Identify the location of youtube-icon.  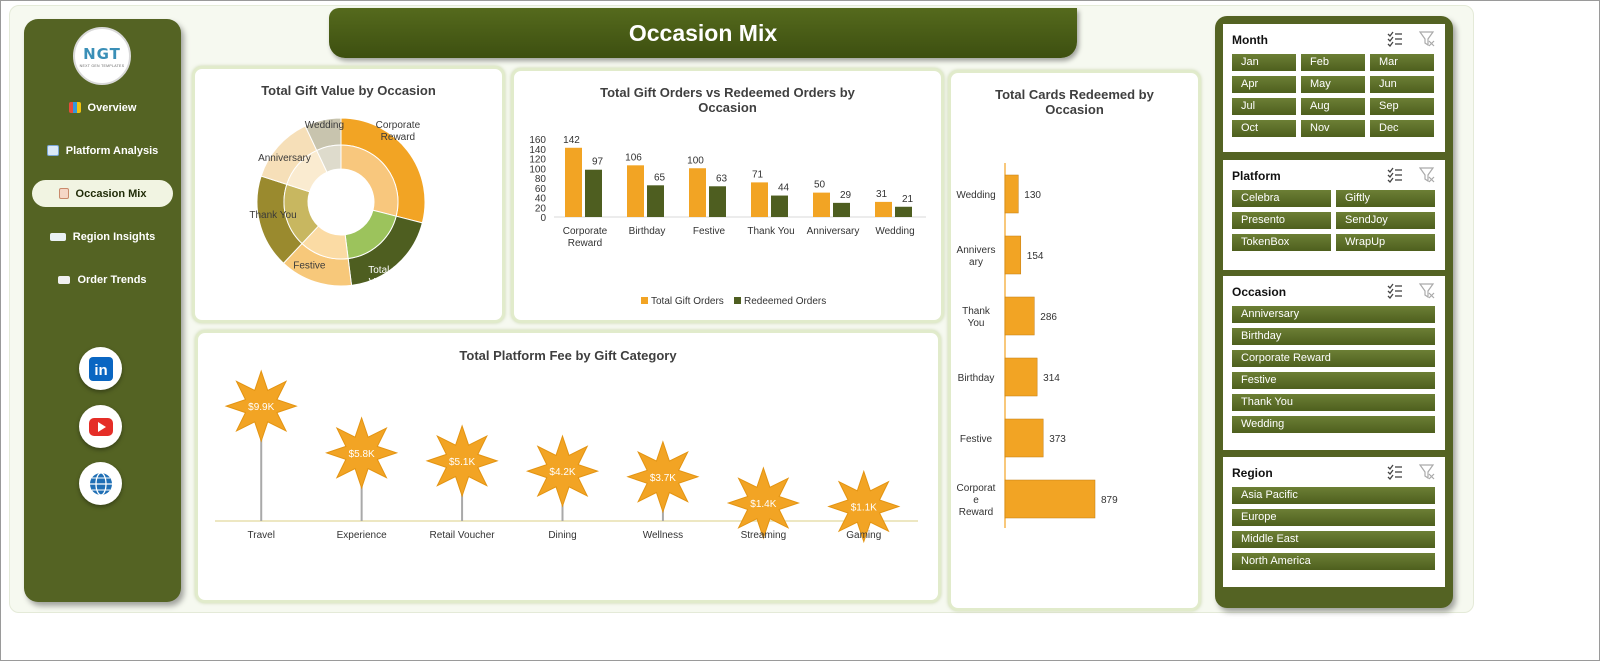
(100, 426).